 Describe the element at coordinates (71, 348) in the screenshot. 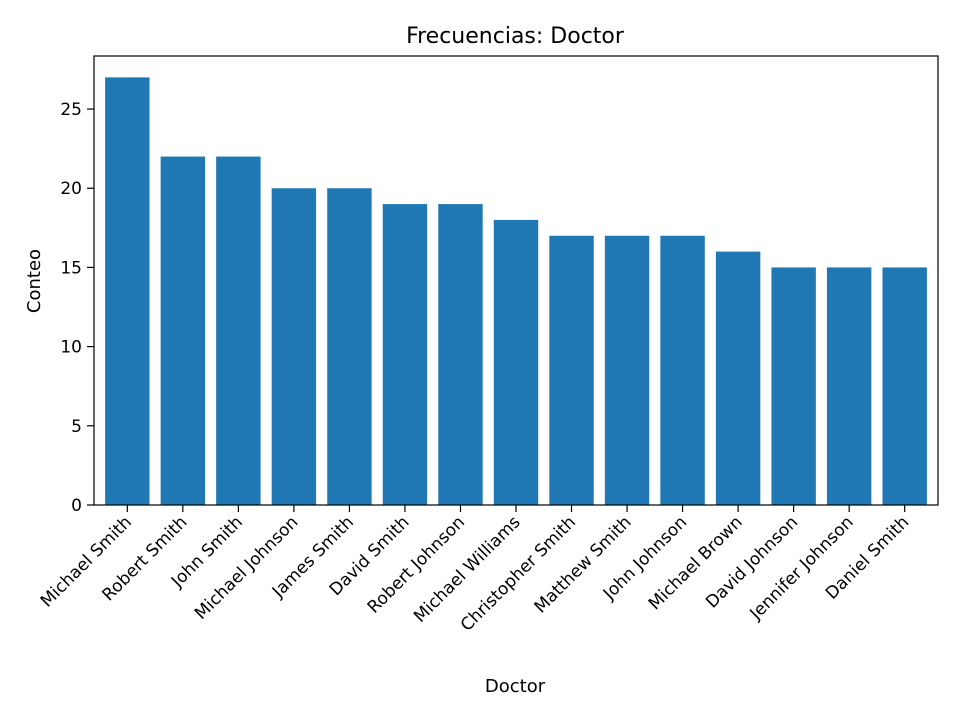

I see `y-tick-label: 10` at that location.